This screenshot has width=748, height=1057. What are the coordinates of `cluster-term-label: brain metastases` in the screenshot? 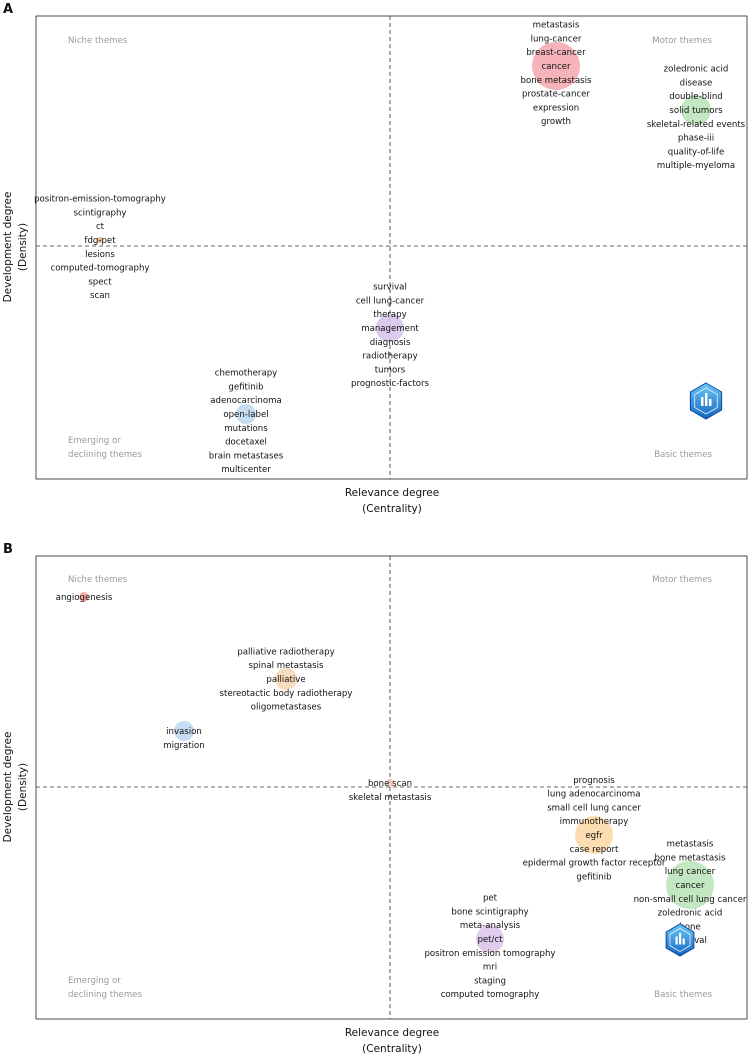 It's located at (246, 456).